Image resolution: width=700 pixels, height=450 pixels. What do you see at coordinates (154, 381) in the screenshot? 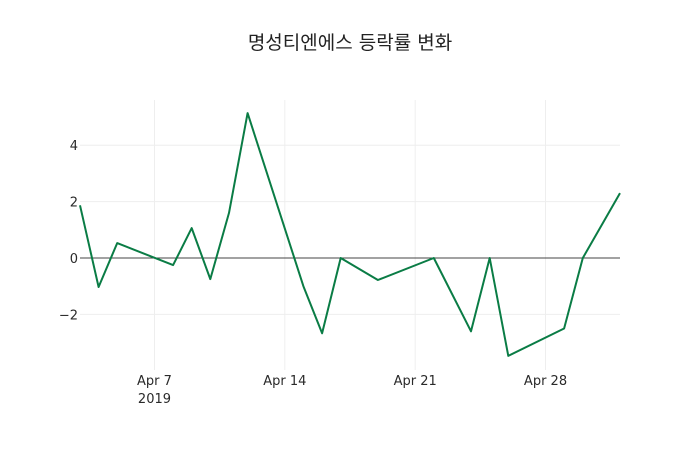
I see `x-tick-label: Apr 7` at bounding box center [154, 381].